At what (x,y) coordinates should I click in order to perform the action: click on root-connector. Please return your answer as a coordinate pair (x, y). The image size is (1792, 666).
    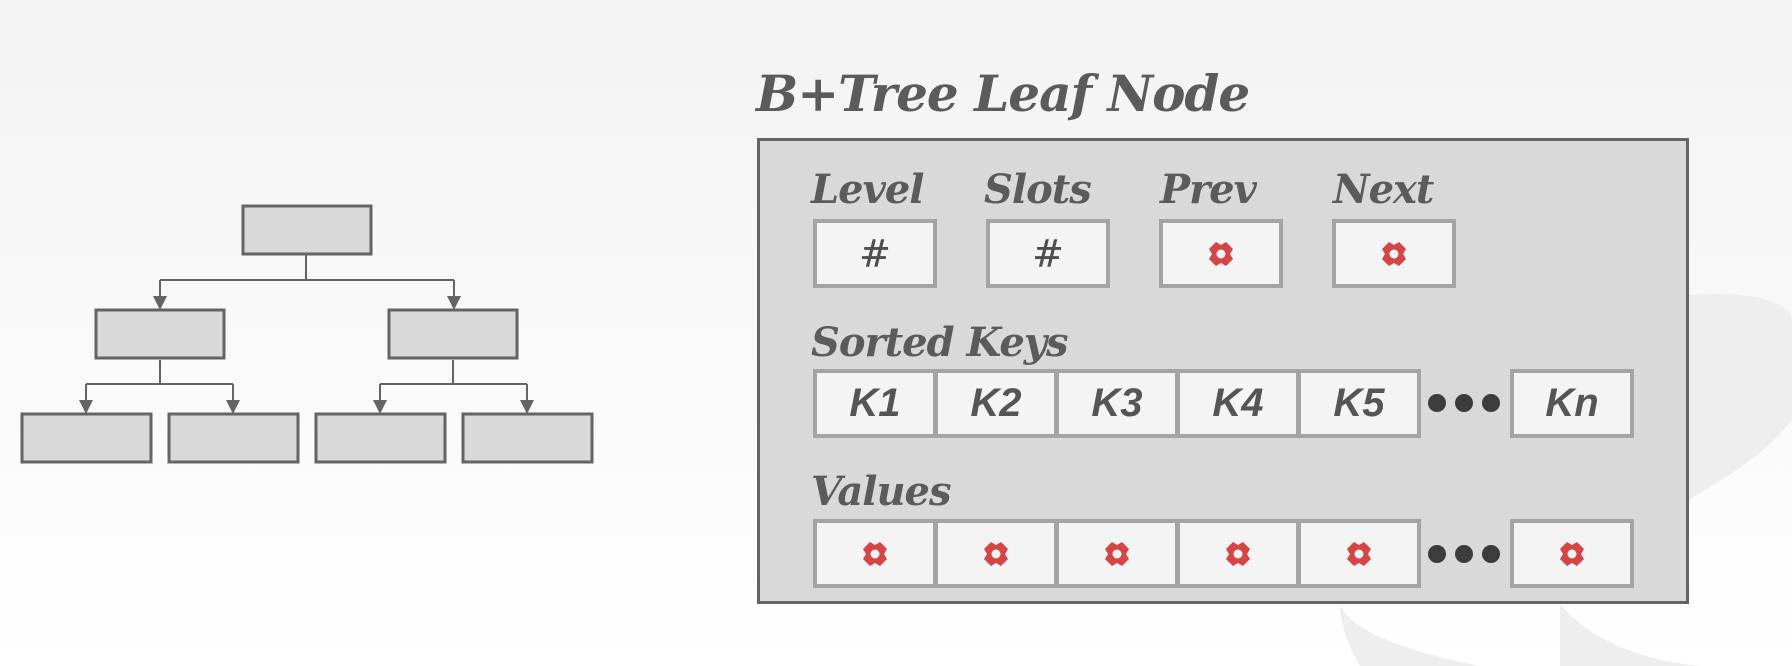
    Looking at the image, I should click on (307, 280).